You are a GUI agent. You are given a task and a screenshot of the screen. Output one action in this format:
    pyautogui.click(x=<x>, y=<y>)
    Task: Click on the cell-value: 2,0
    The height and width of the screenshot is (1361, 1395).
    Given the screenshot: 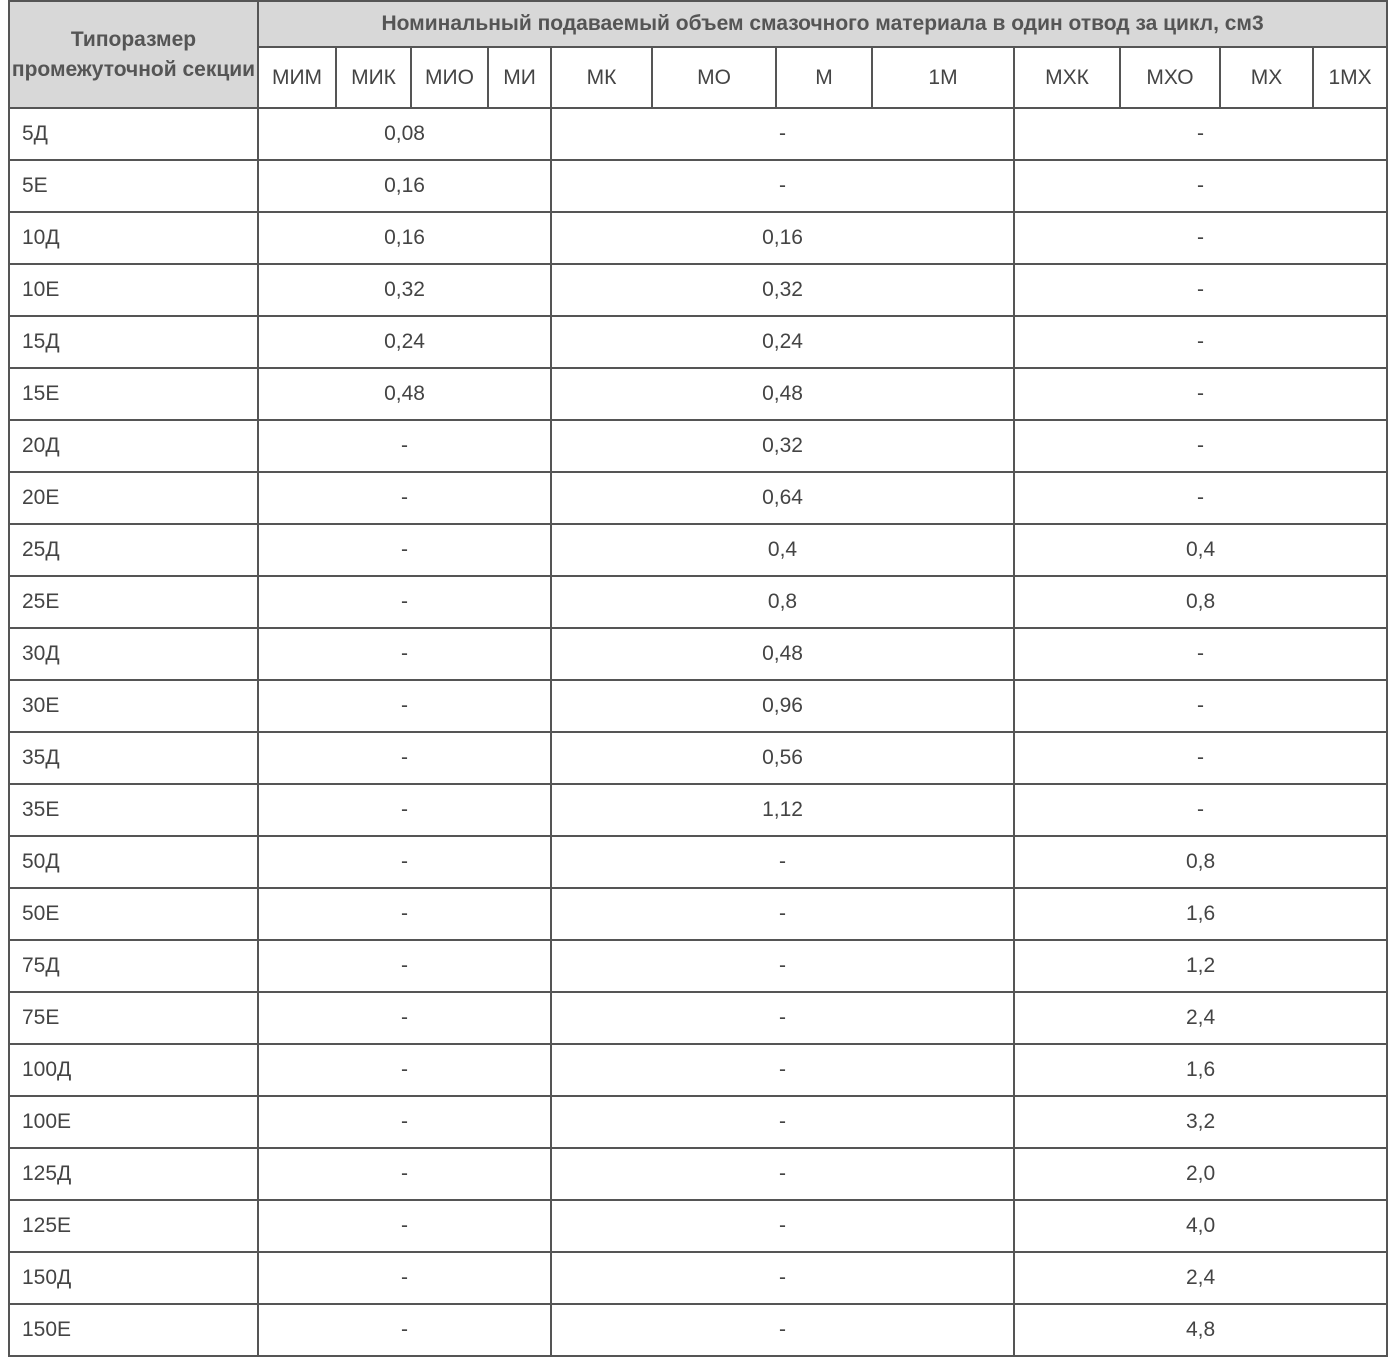 What is the action you would take?
    pyautogui.click(x=1200, y=1174)
    